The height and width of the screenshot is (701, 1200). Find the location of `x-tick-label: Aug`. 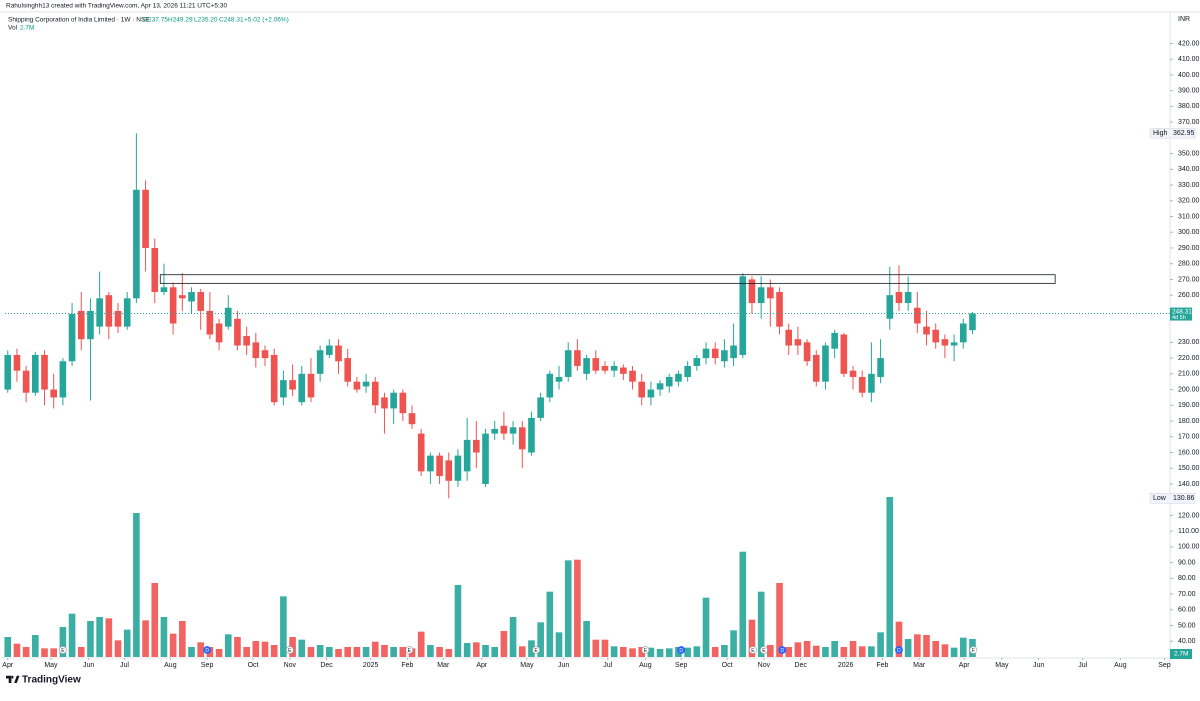

x-tick-label: Aug is located at coordinates (645, 665).